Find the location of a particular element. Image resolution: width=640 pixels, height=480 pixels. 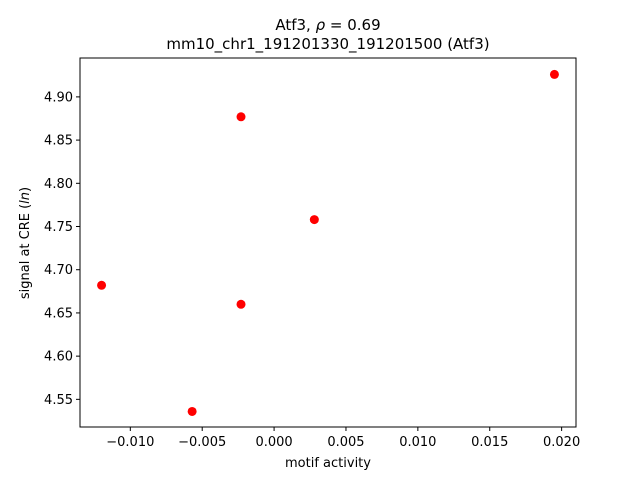

y-tick-label: 4.65 is located at coordinates (58, 313).